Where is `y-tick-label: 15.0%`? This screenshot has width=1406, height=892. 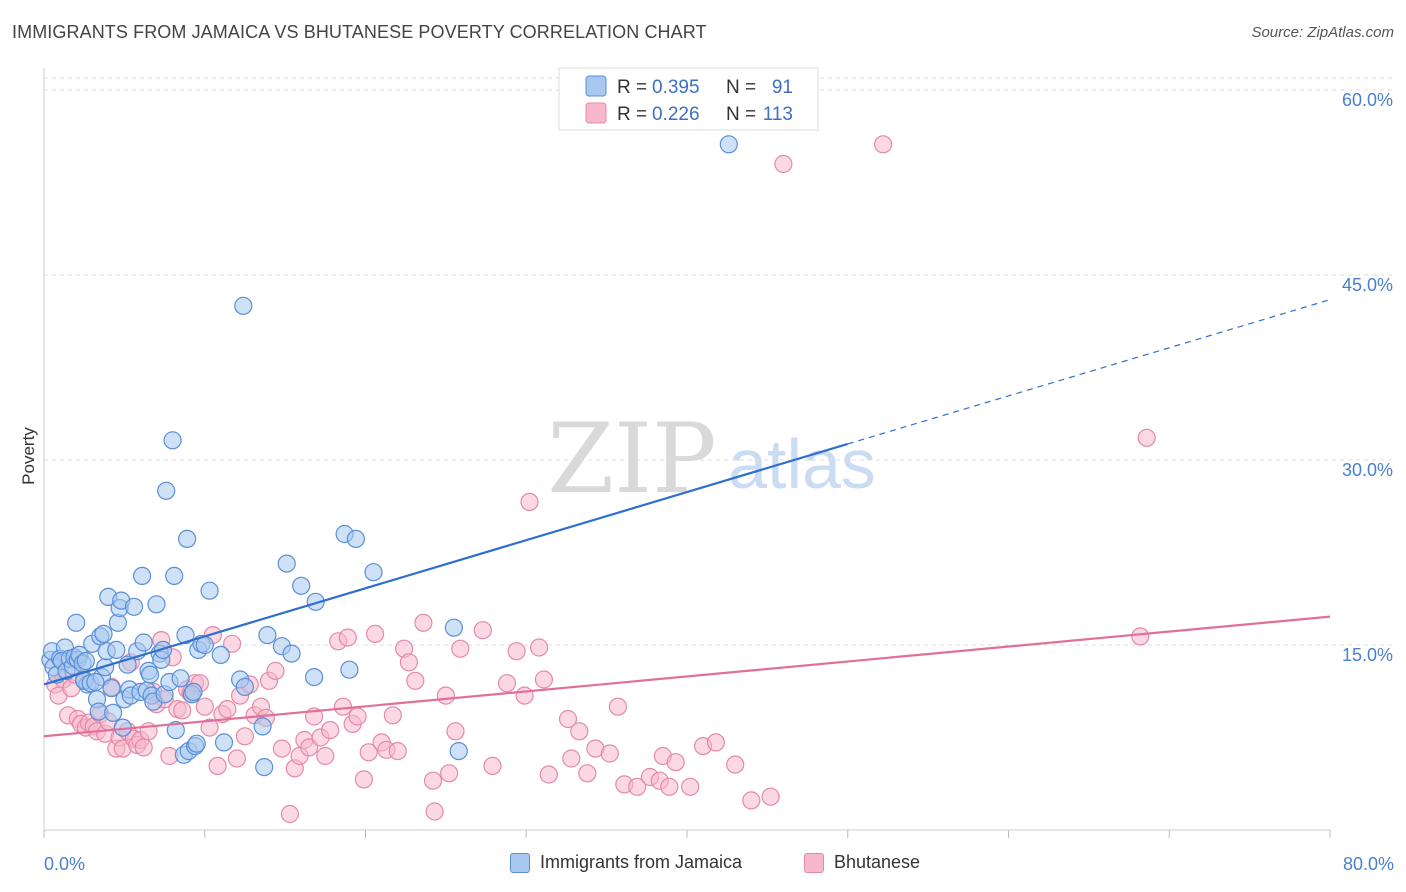
y-tick-label: 15.0% is located at coordinates (1367, 655).